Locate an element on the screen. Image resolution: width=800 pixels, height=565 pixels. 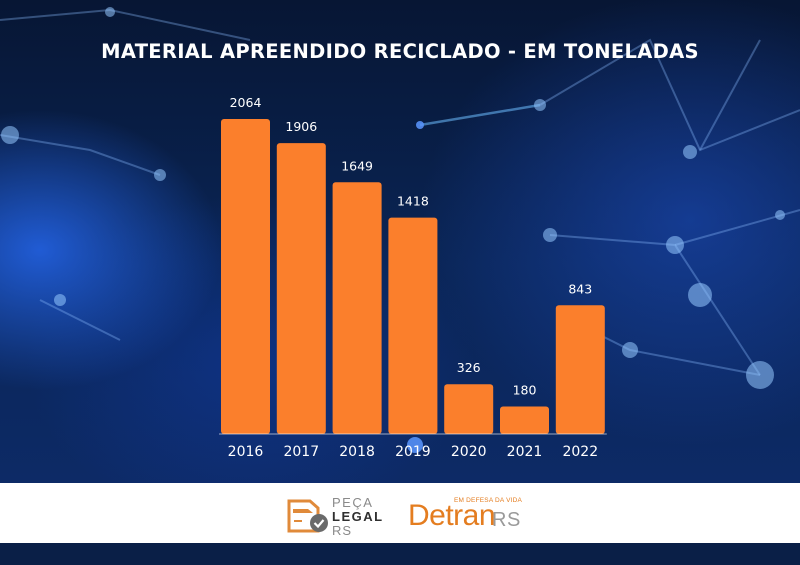
bar-2018 is located at coordinates (357, 308).